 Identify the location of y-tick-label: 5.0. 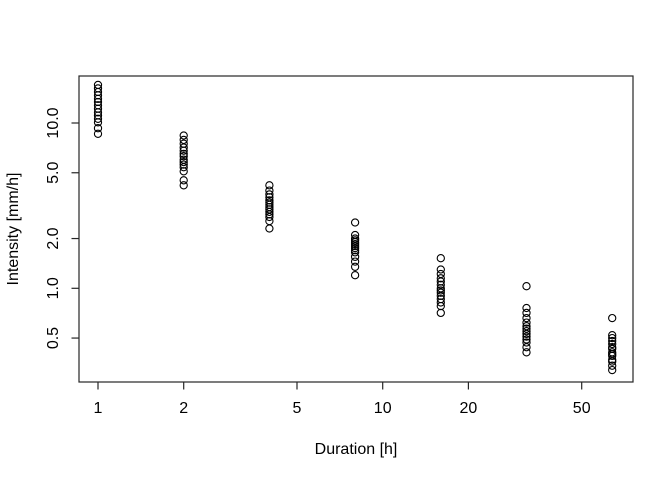
(53, 173).